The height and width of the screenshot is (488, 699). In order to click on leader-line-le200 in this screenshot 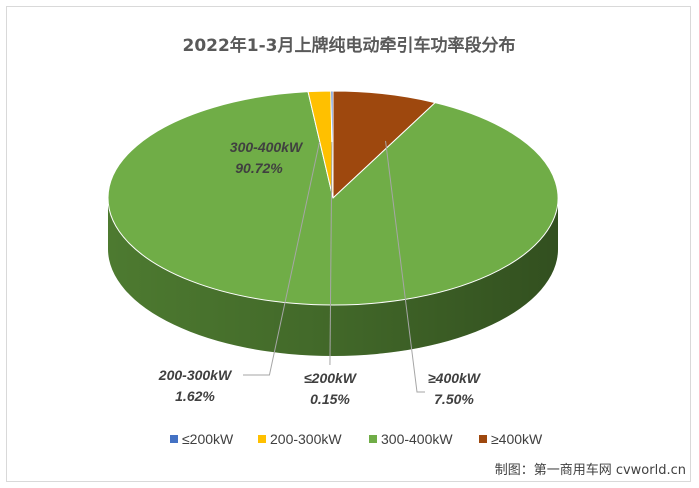, I will do `click(331, 253)`.